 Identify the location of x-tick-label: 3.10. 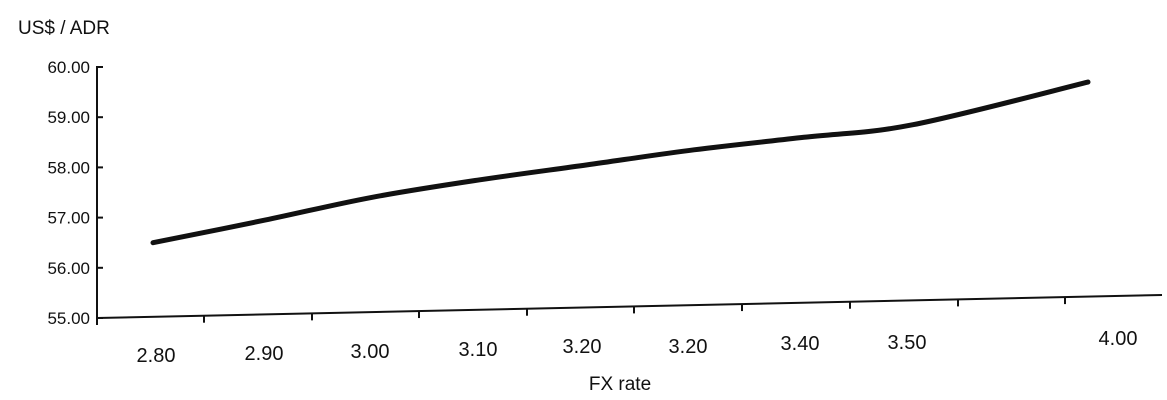
(478, 350).